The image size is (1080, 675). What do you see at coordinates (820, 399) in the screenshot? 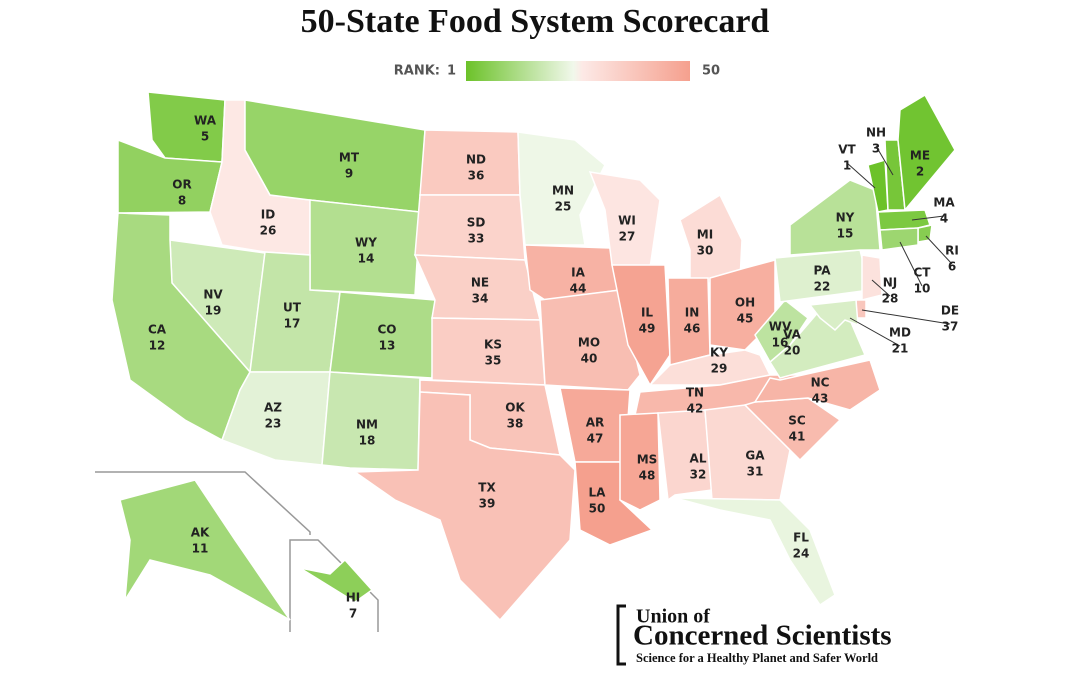
I see `state-rank: 43` at bounding box center [820, 399].